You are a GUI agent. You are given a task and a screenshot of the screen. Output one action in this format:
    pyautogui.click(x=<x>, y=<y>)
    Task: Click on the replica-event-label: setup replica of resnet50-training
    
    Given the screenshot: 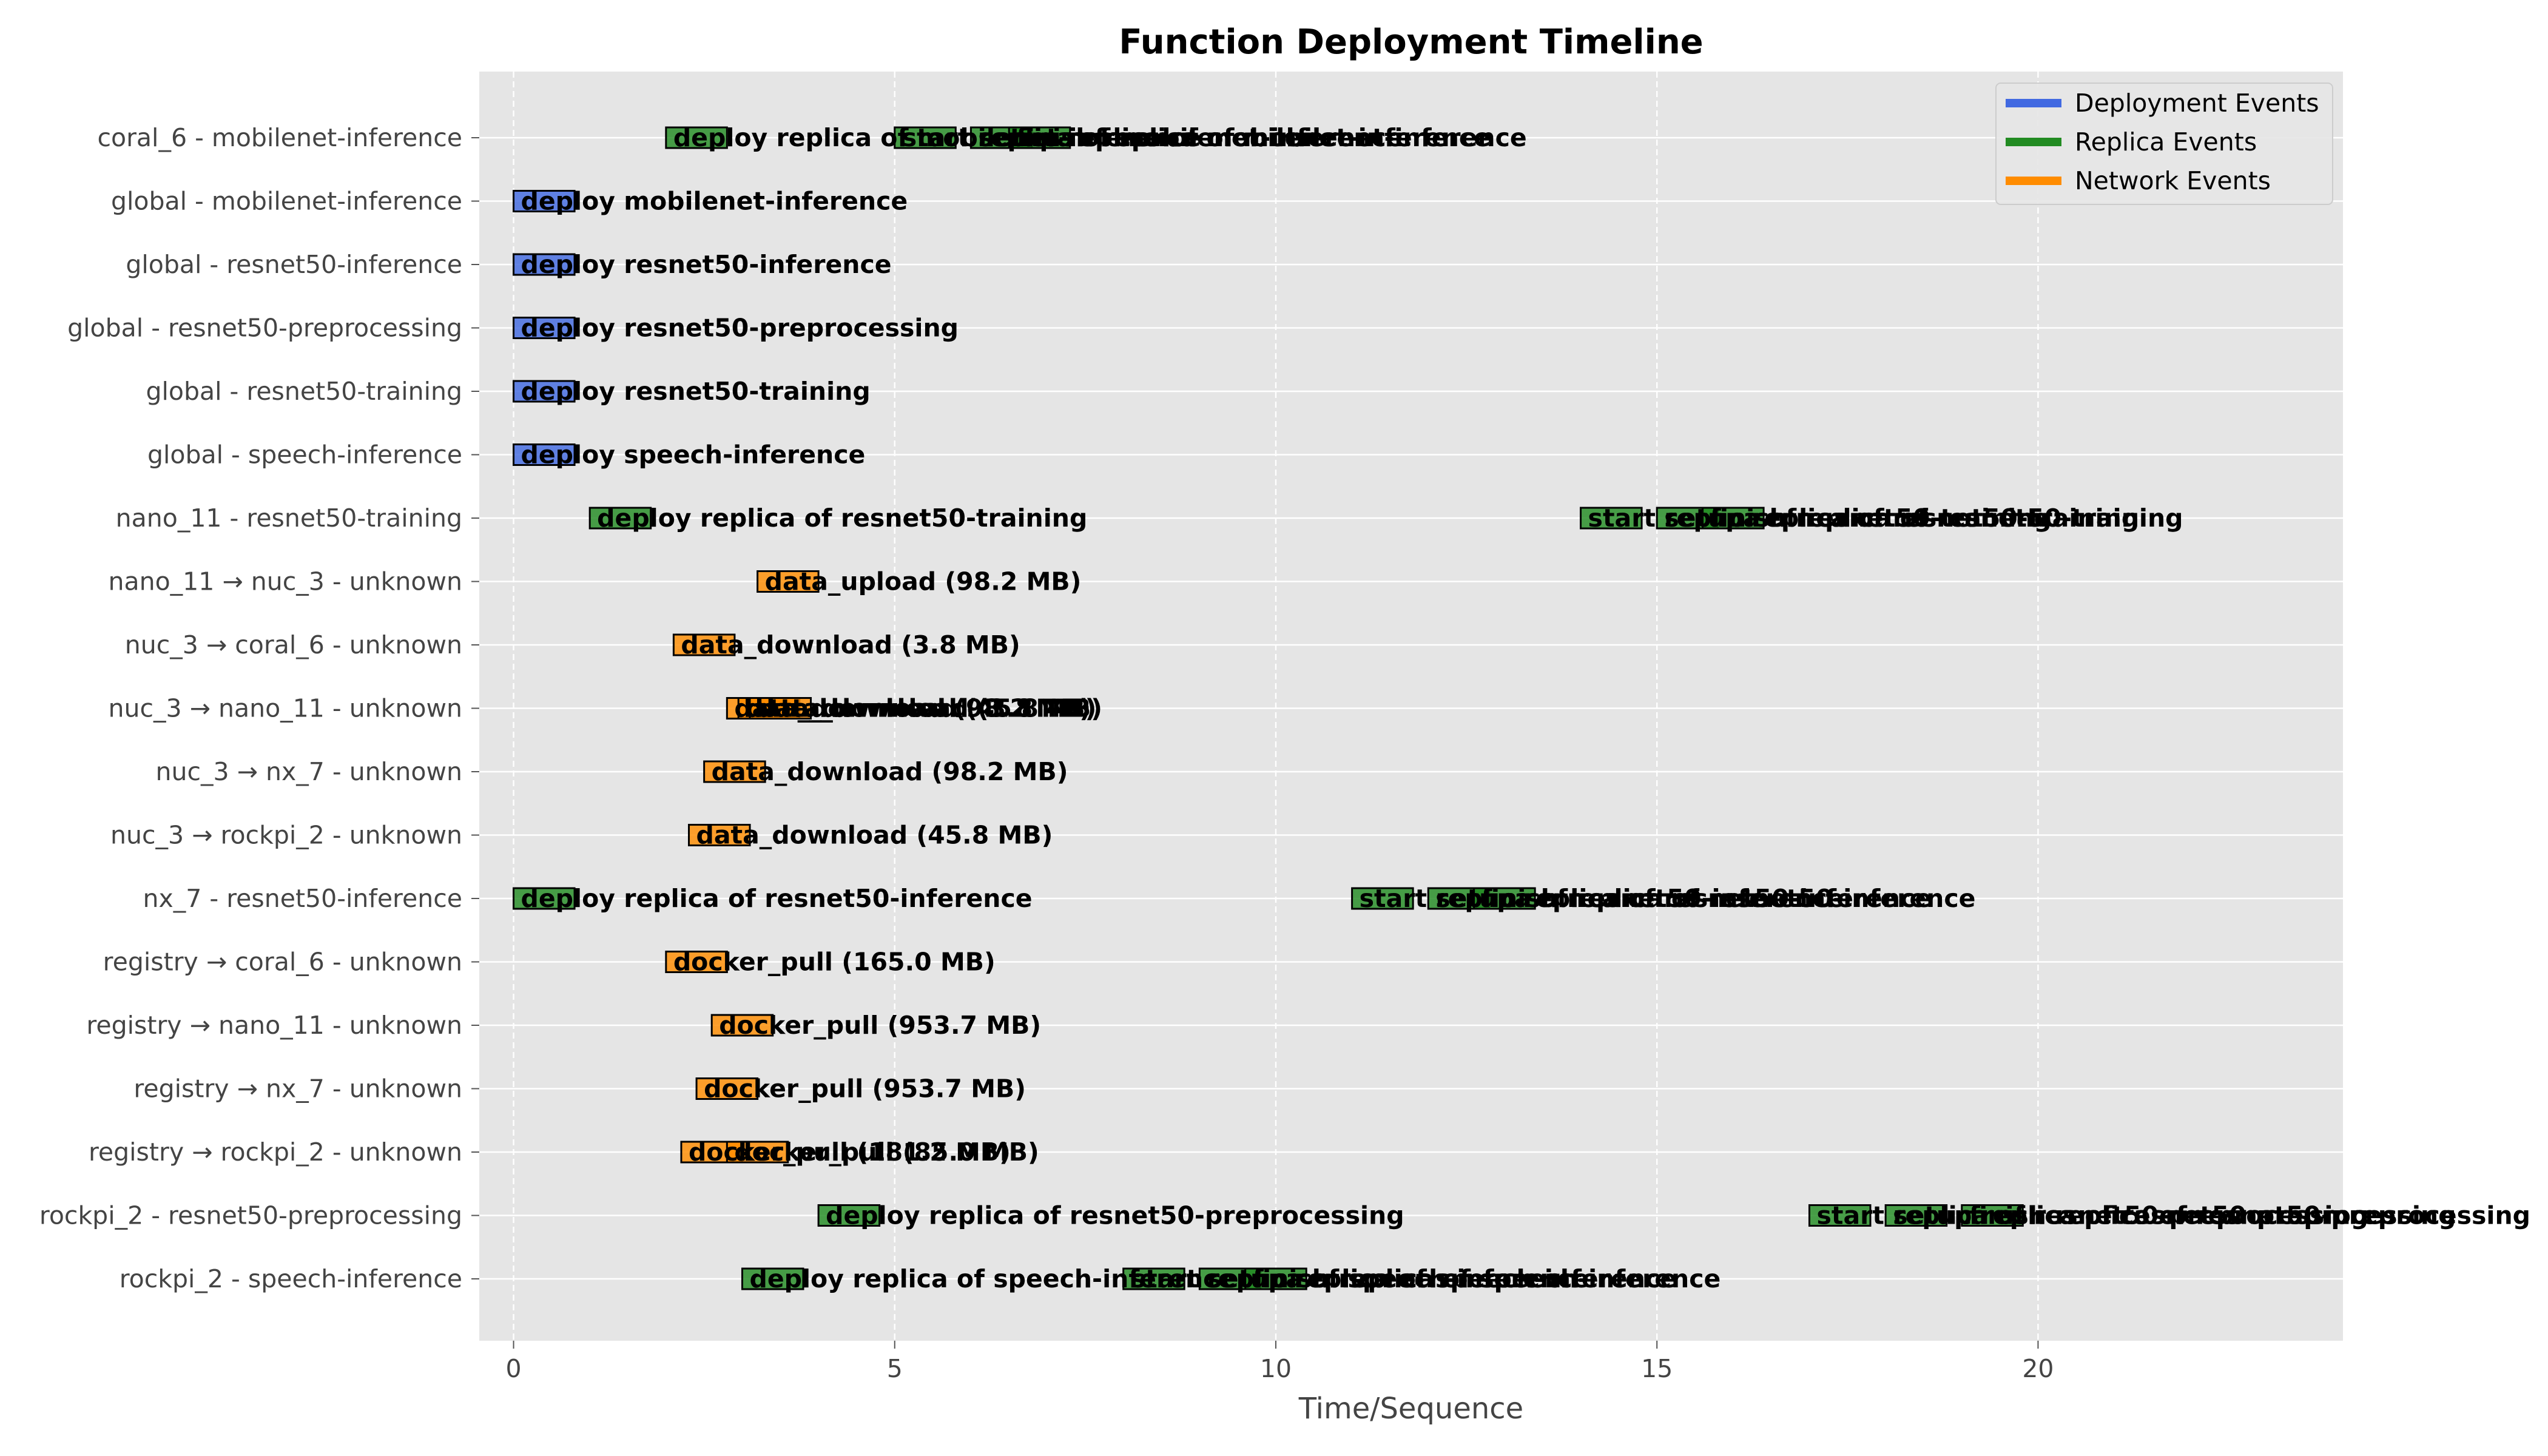 What is the action you would take?
    pyautogui.click(x=1901, y=518)
    